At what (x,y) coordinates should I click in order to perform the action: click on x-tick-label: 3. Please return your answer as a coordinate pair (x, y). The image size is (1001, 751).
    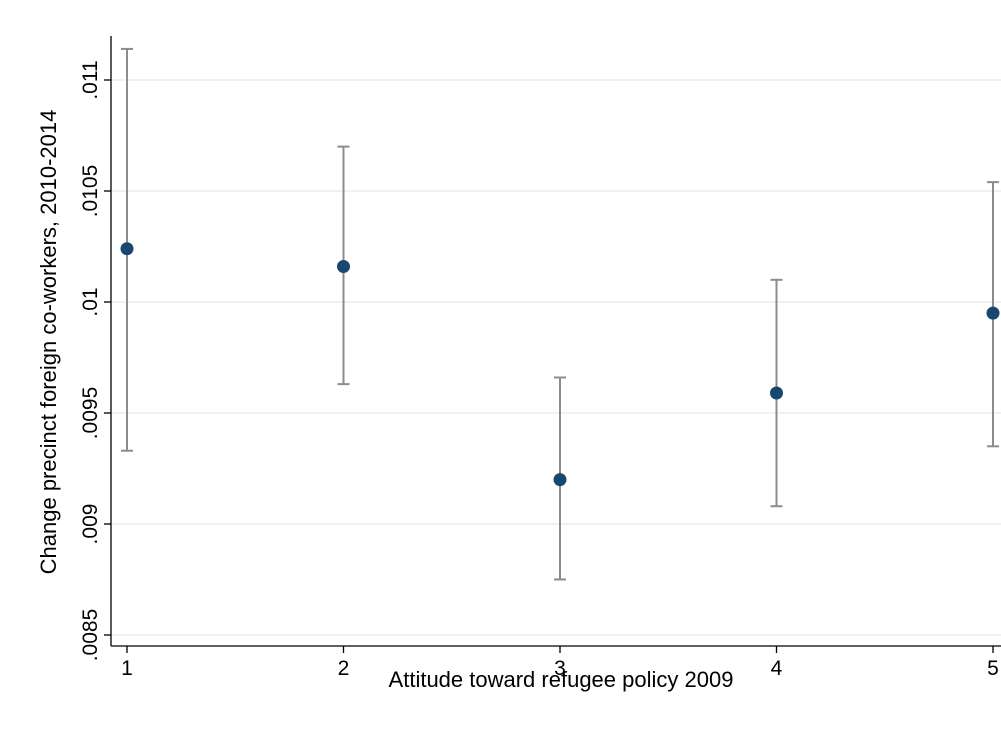
    Looking at the image, I should click on (560, 668).